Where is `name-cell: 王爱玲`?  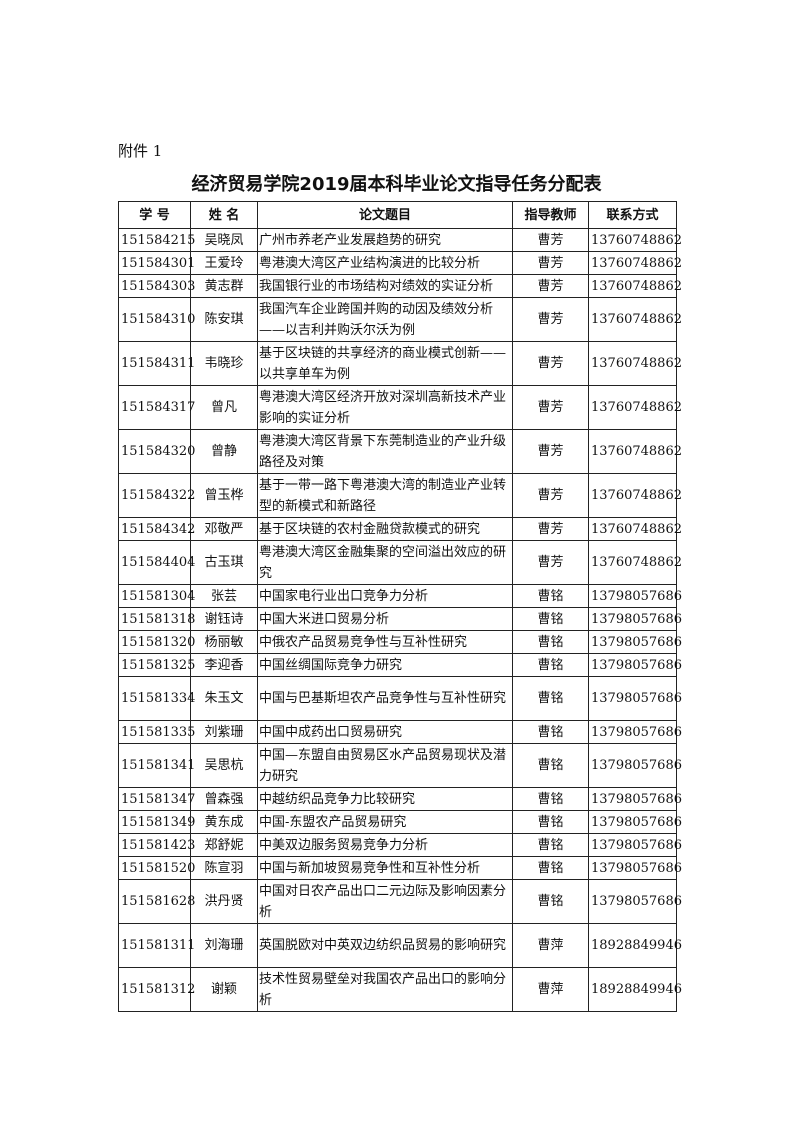
name-cell: 王爱玲 is located at coordinates (224, 263).